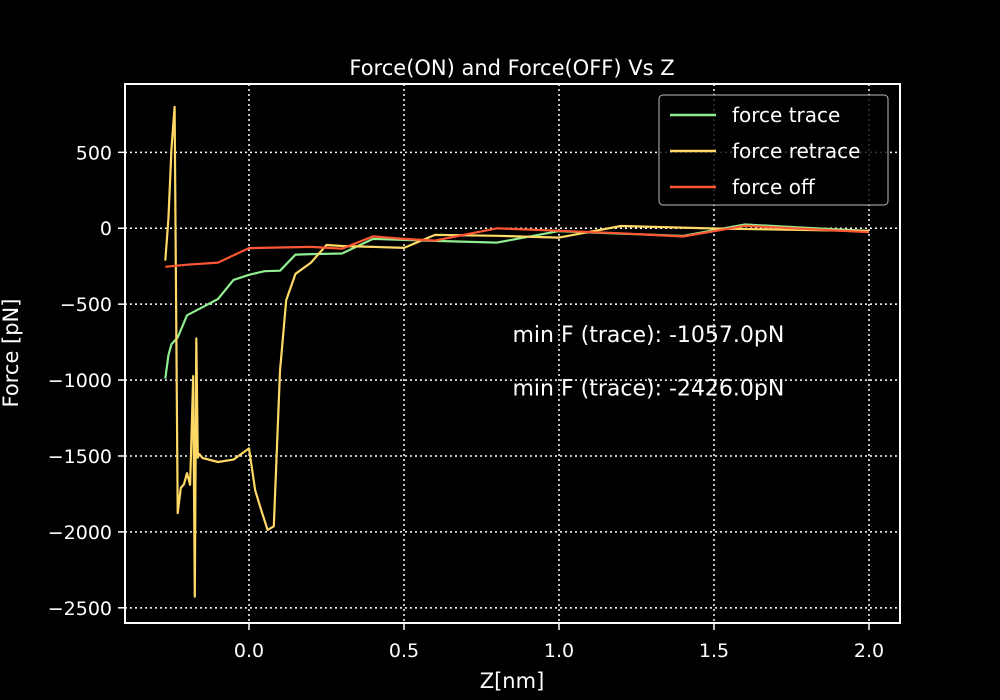 This screenshot has height=700, width=1000. What do you see at coordinates (80, 381) in the screenshot?
I see `y-tick-label: −1000` at bounding box center [80, 381].